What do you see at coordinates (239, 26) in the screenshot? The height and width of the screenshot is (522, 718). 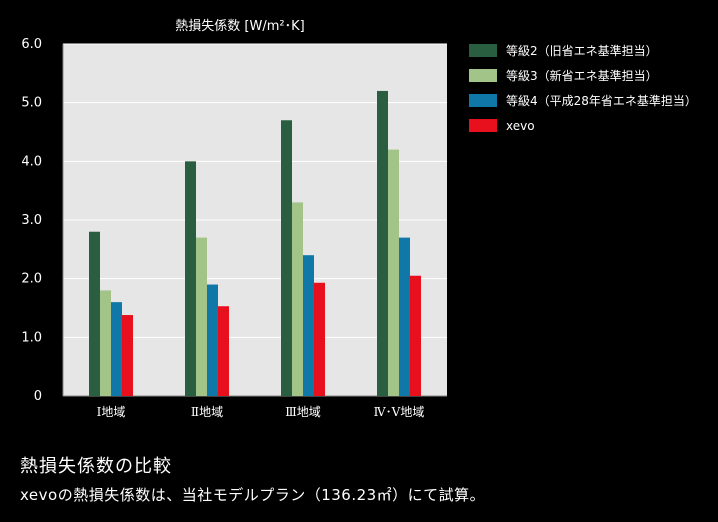 I see `chart-title: 熱損失係数 [W/m²･K]` at bounding box center [239, 26].